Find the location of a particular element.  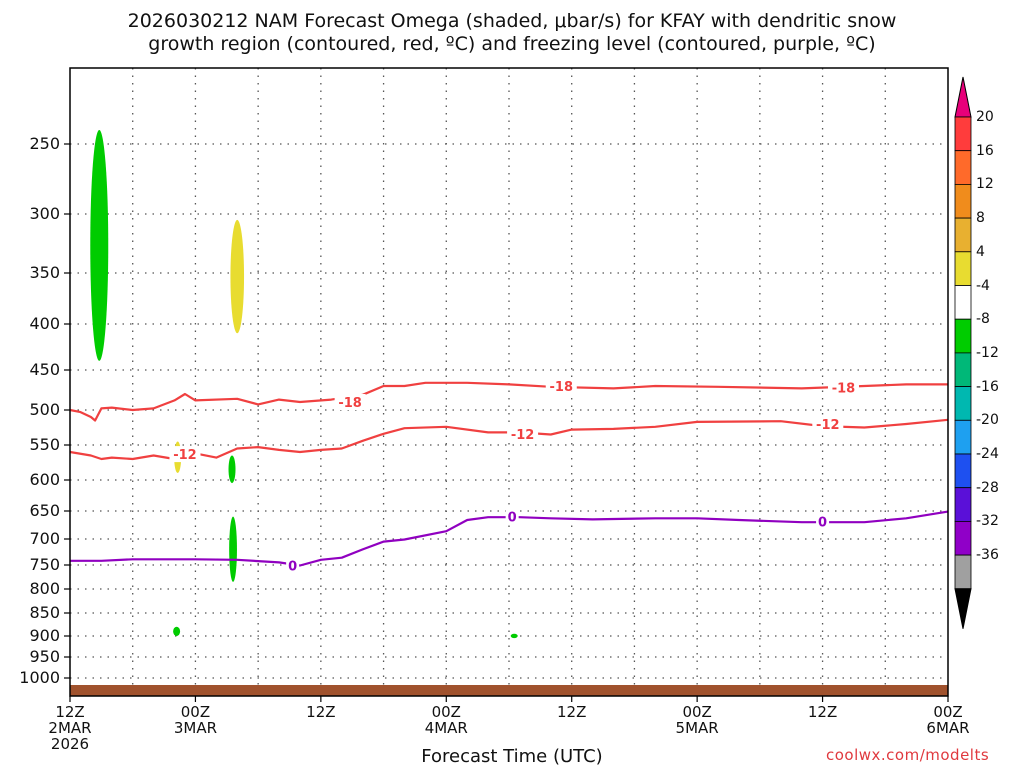

colorbar-label: -16 is located at coordinates (987, 386).